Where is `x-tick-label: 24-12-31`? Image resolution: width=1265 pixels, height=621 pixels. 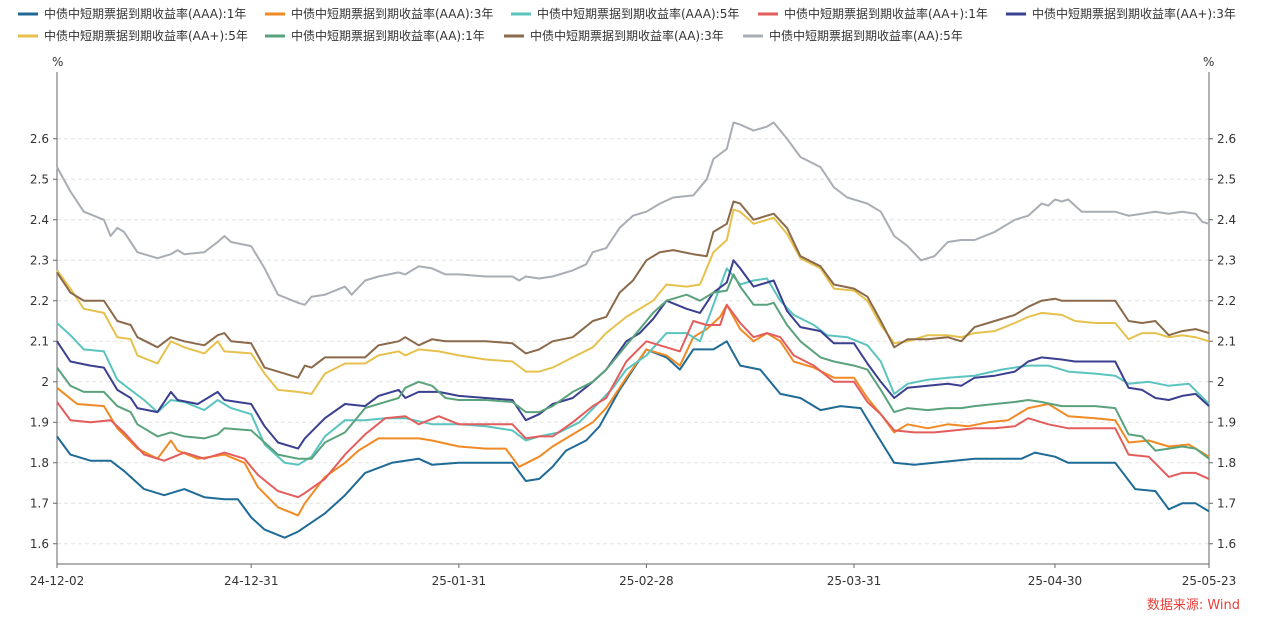
x-tick-label: 24-12-31 is located at coordinates (251, 581).